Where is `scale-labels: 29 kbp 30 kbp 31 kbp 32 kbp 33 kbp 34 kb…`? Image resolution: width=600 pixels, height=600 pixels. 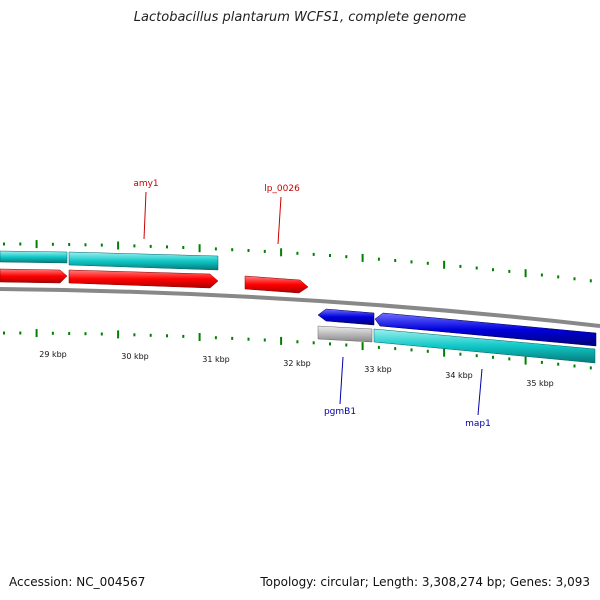
scale-labels: 29 kbp 30 kbp 31 kbp 32 kbp 33 kbp 34 kb… is located at coordinates (296, 369).